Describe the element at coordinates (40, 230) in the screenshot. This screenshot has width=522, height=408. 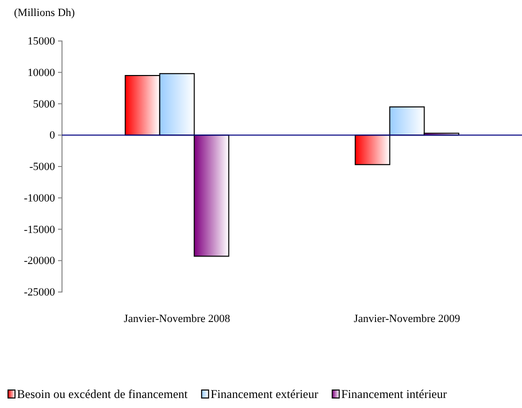
I see `y-tick-label: -15000` at that location.